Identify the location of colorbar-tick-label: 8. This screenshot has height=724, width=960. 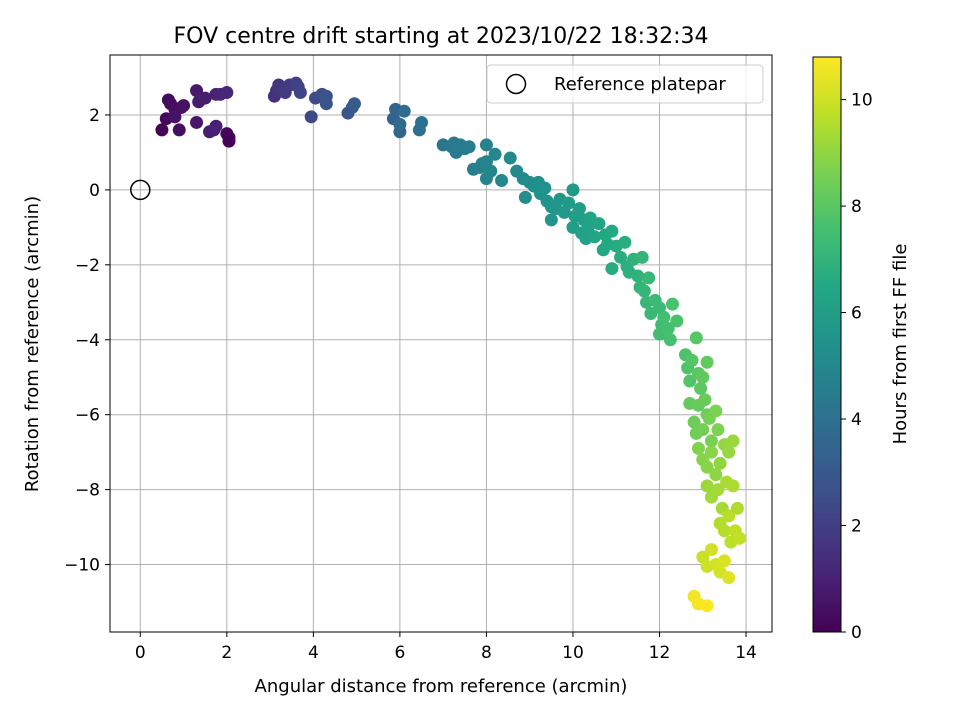
(856, 207).